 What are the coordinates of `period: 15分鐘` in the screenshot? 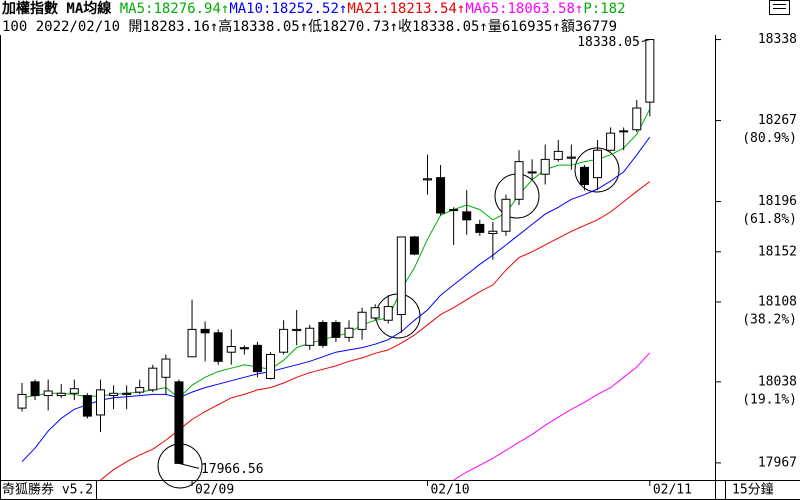 It's located at (753, 490).